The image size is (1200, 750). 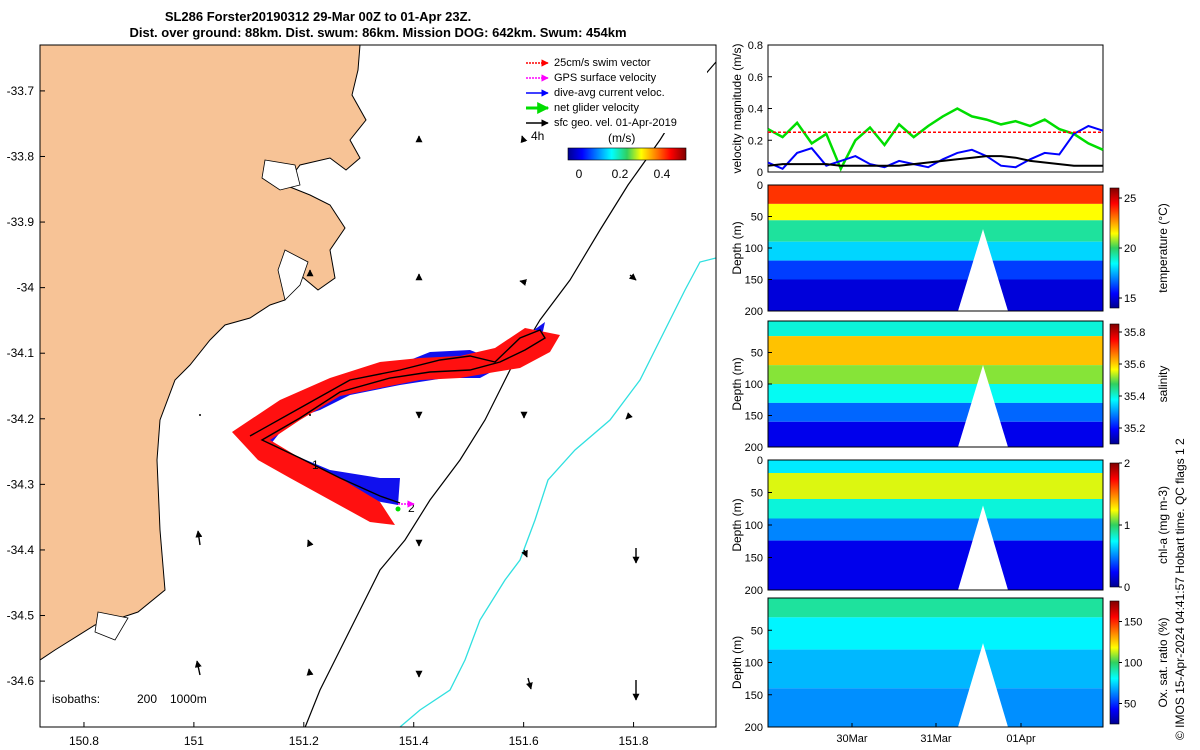 What do you see at coordinates (524, 741) in the screenshot?
I see `map-xtick-label: 151.6` at bounding box center [524, 741].